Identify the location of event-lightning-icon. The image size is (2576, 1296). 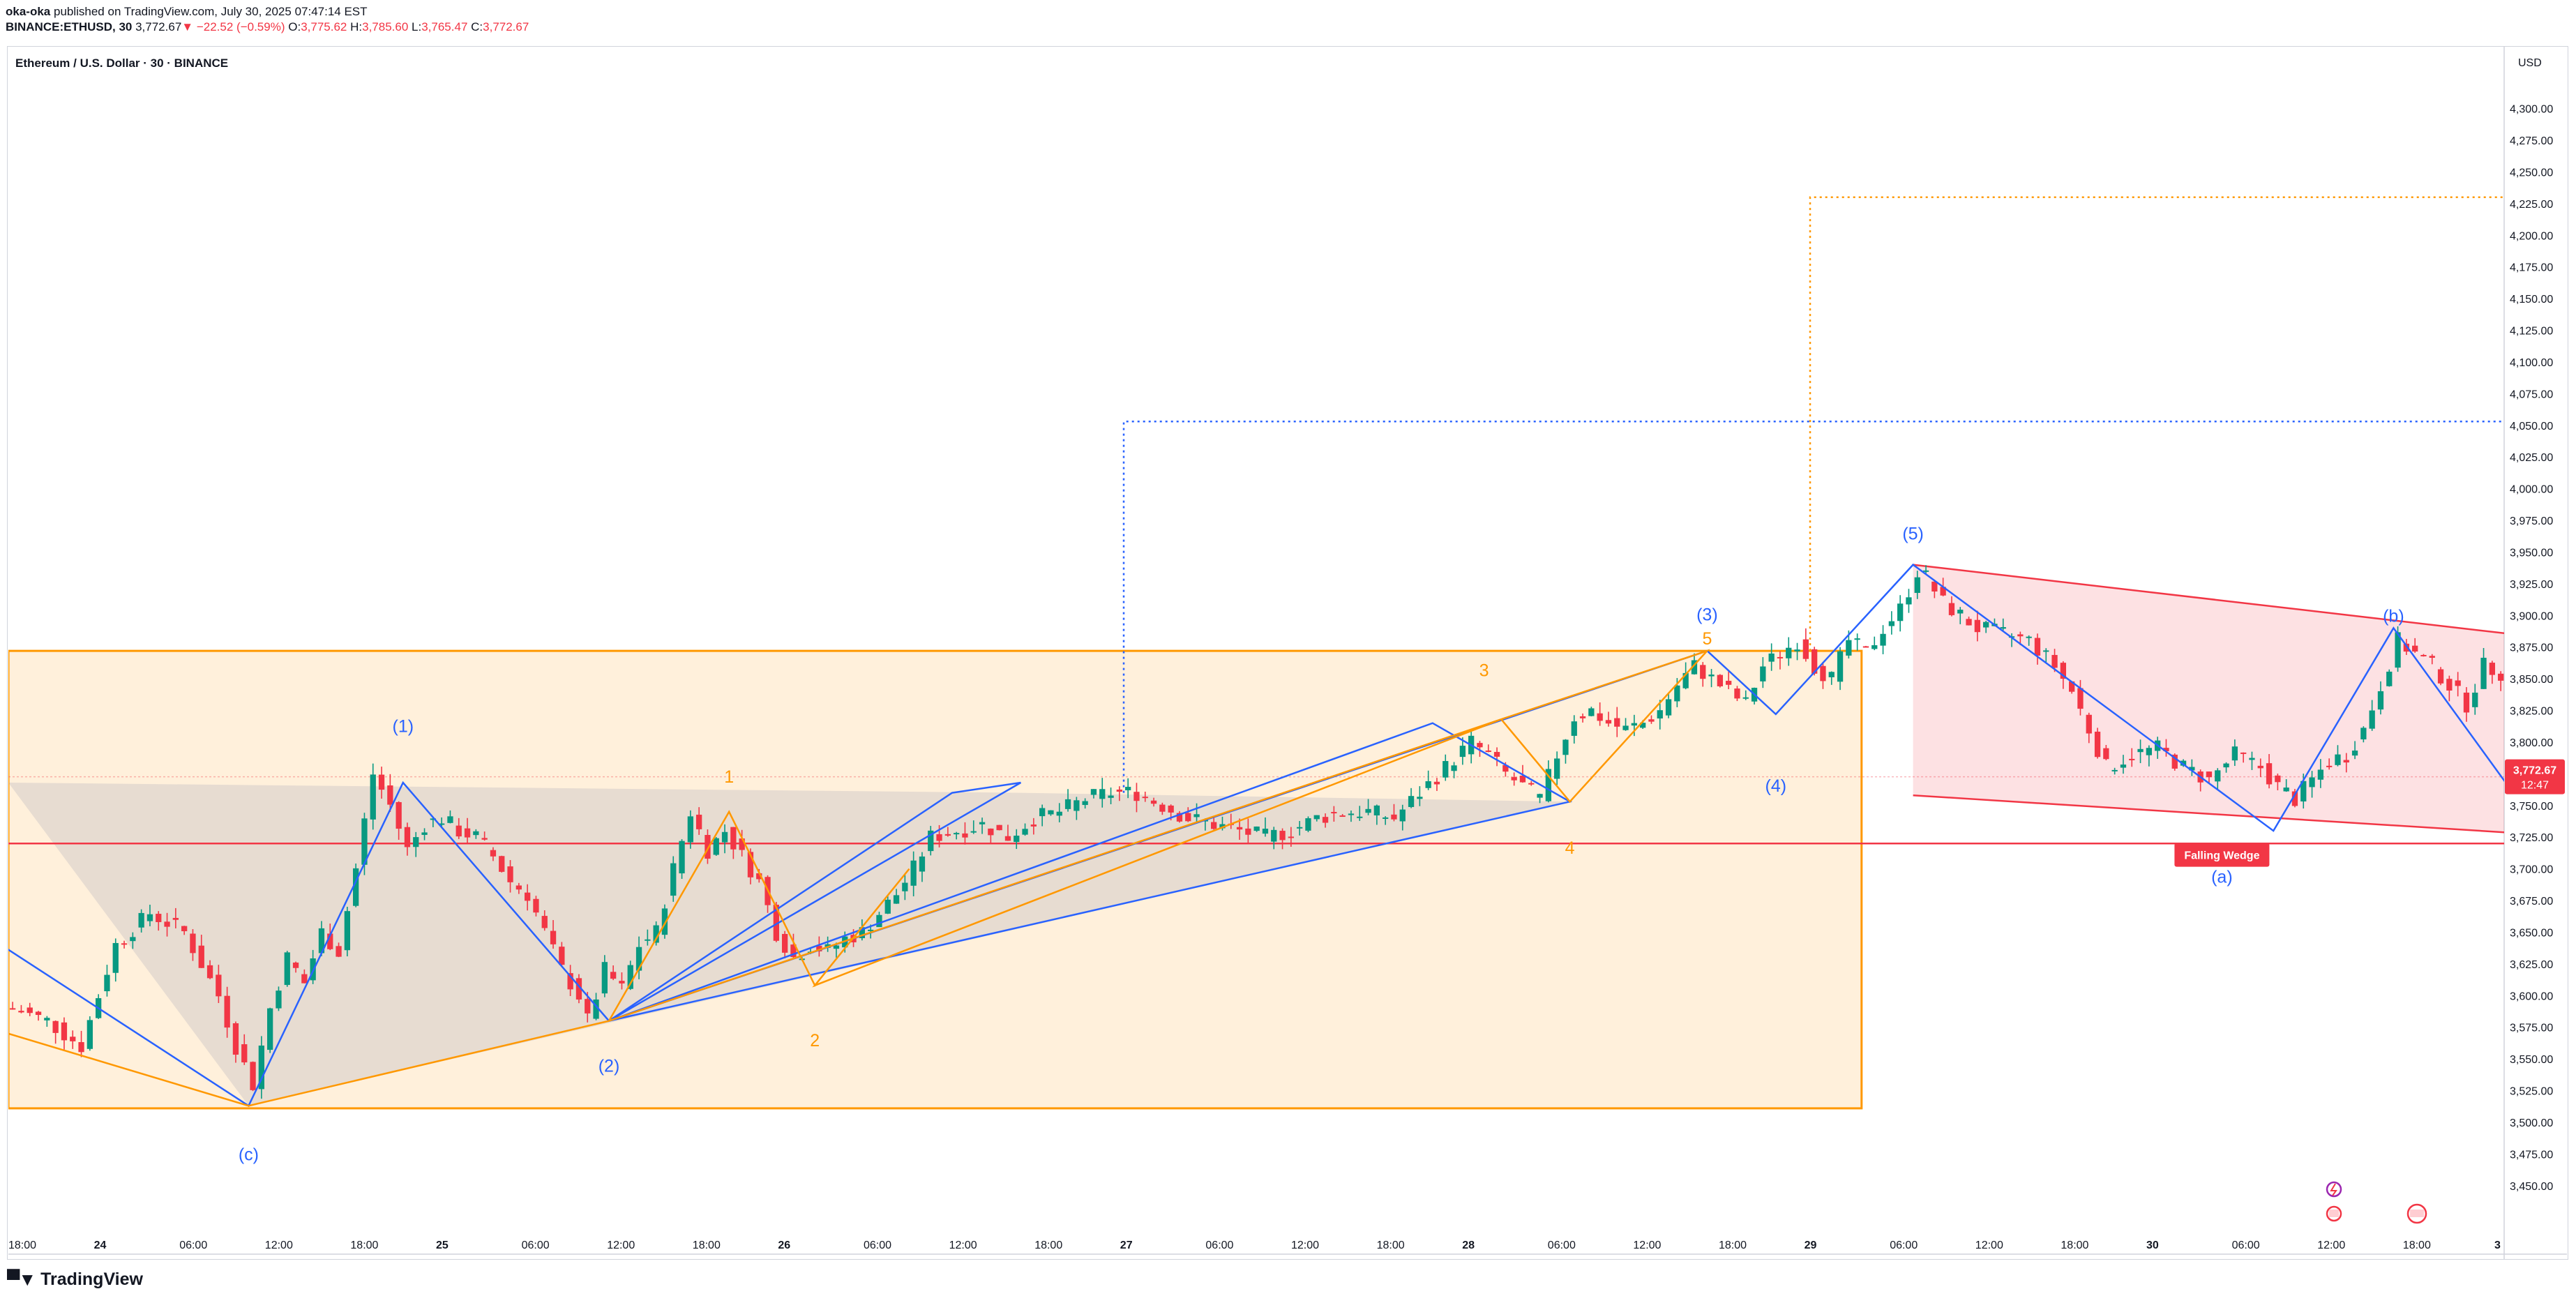
(2334, 1189).